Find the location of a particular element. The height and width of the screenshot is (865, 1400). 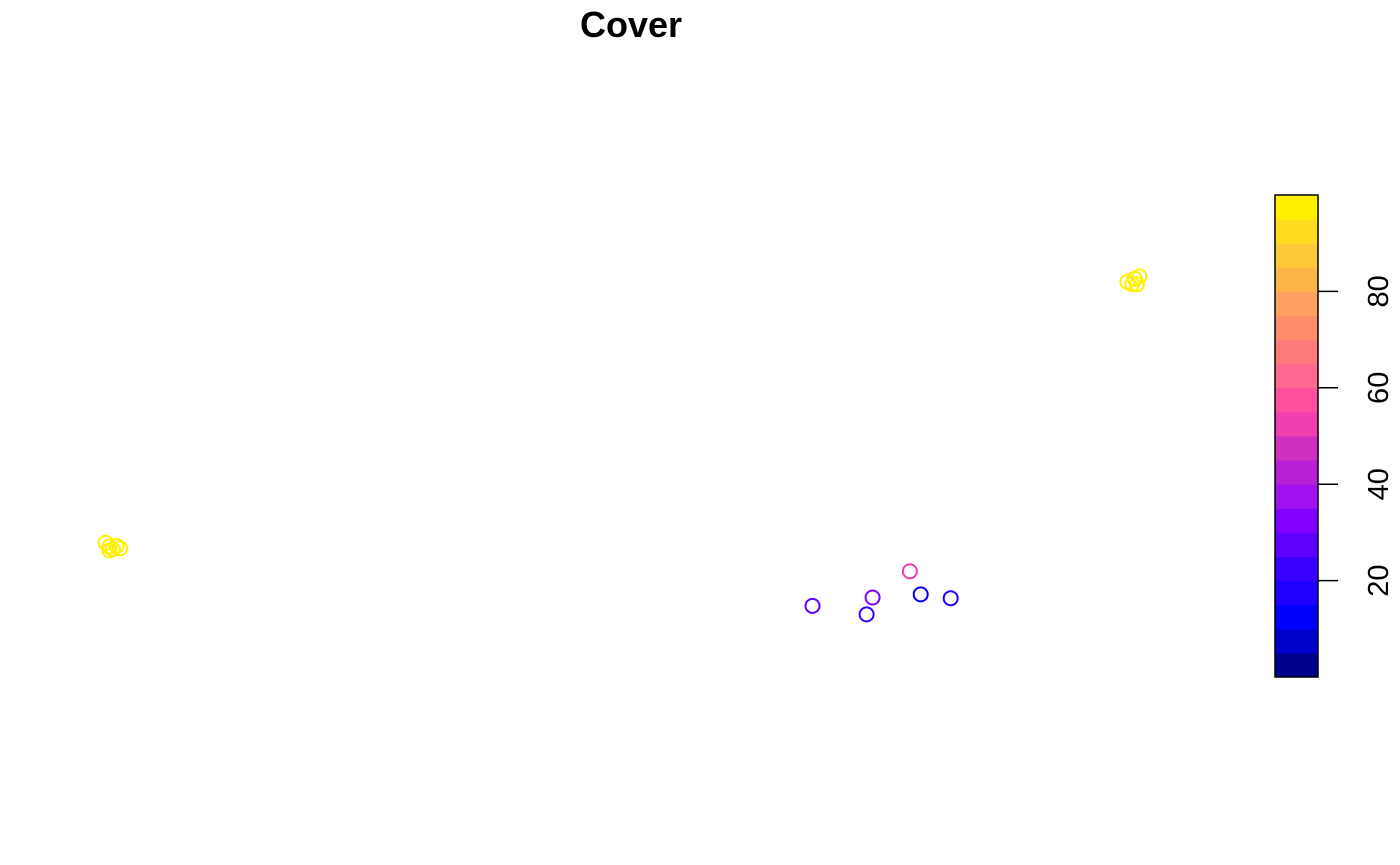

color-bar-border is located at coordinates (1296, 436).